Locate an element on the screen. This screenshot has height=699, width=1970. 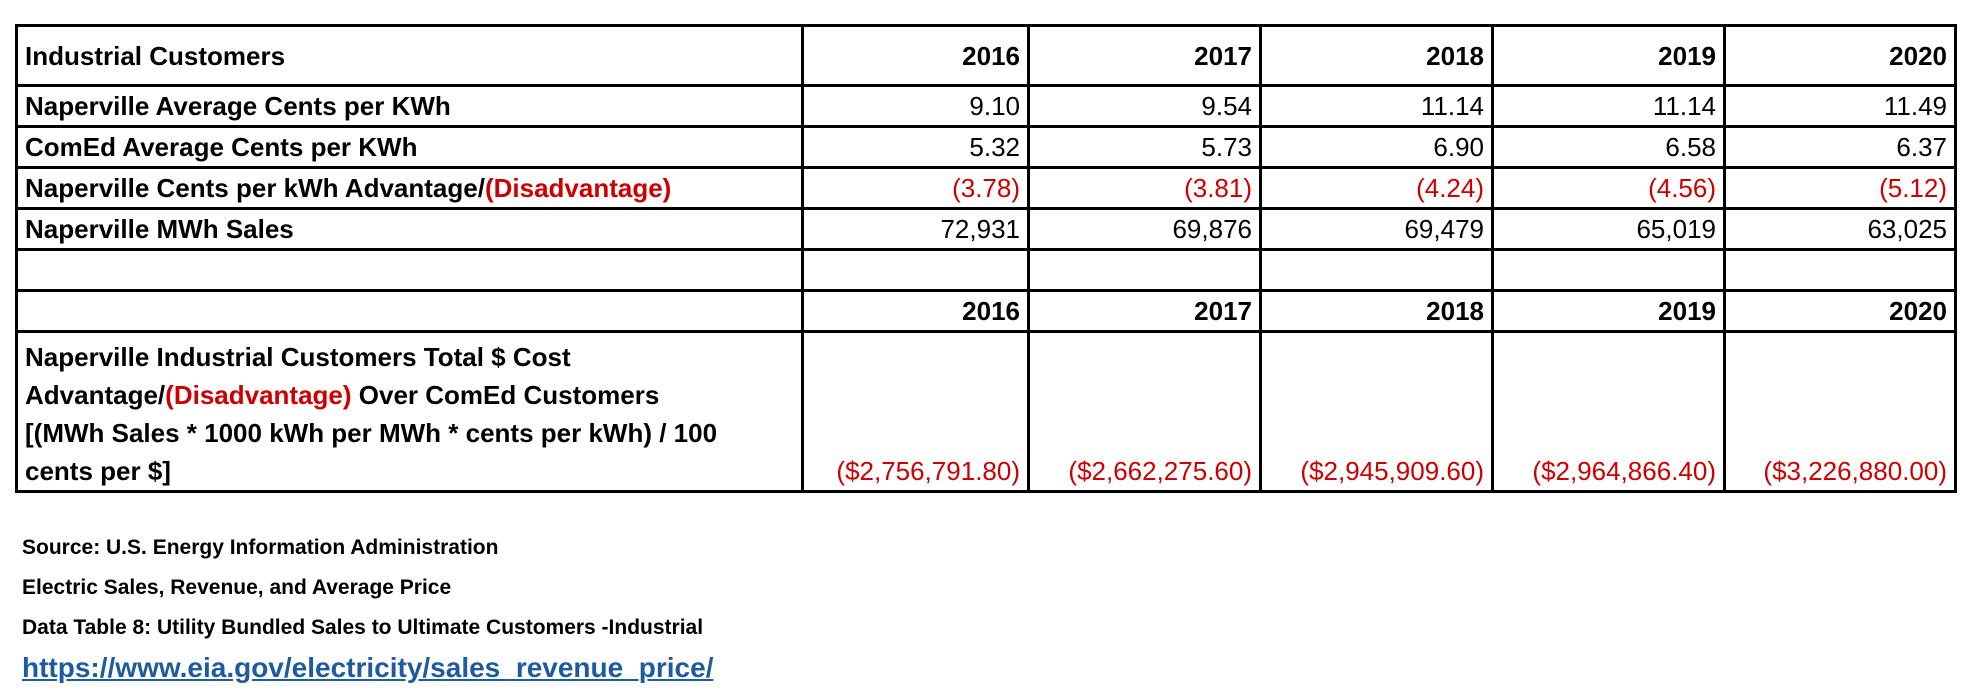
row-label: Naperville Average Cents per KWh is located at coordinates (409, 106).